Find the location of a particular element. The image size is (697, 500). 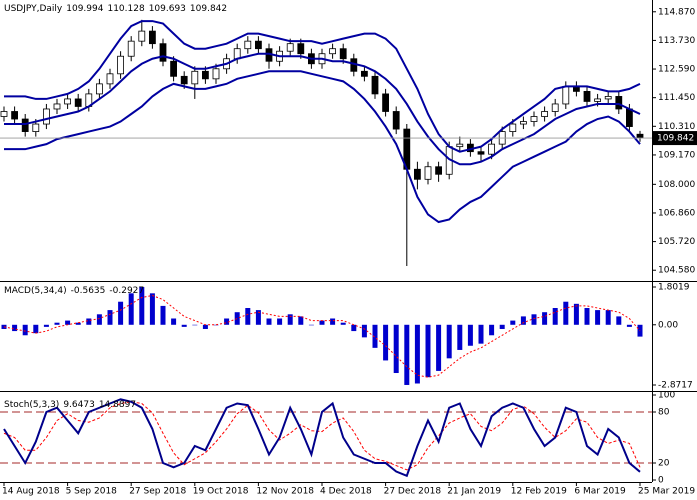

y-tick-label: 1.8019 is located at coordinates (674, 288).